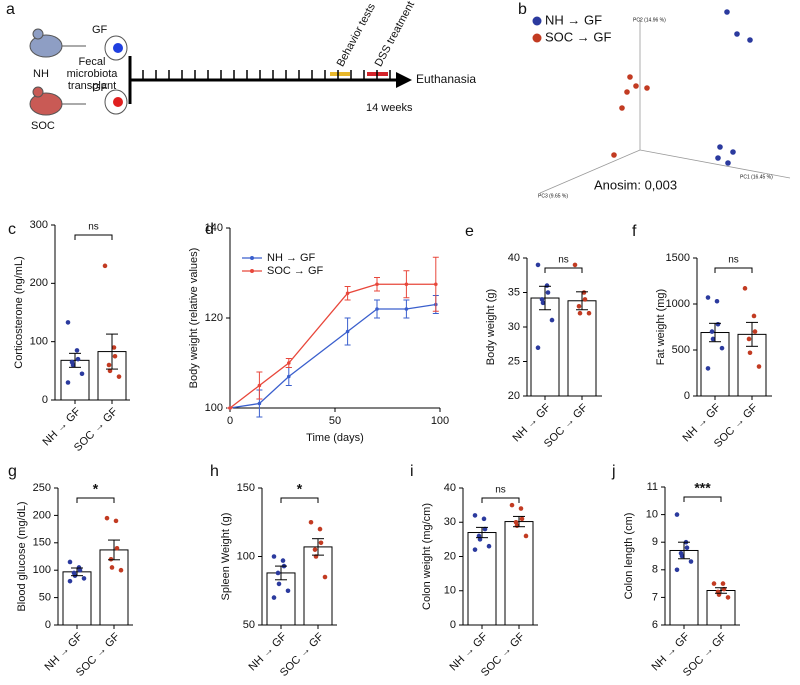 The height and width of the screenshot is (685, 800). What do you see at coordinates (427, 556) in the screenshot?
I see `y-axis-label: Colon weight (mg/cm)` at bounding box center [427, 556].